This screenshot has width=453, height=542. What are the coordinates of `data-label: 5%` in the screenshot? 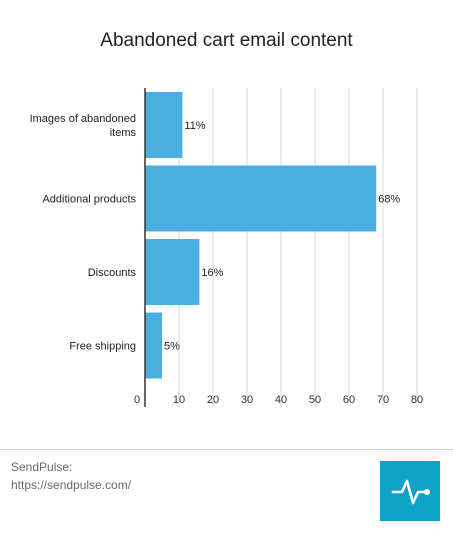 It's located at (172, 347).